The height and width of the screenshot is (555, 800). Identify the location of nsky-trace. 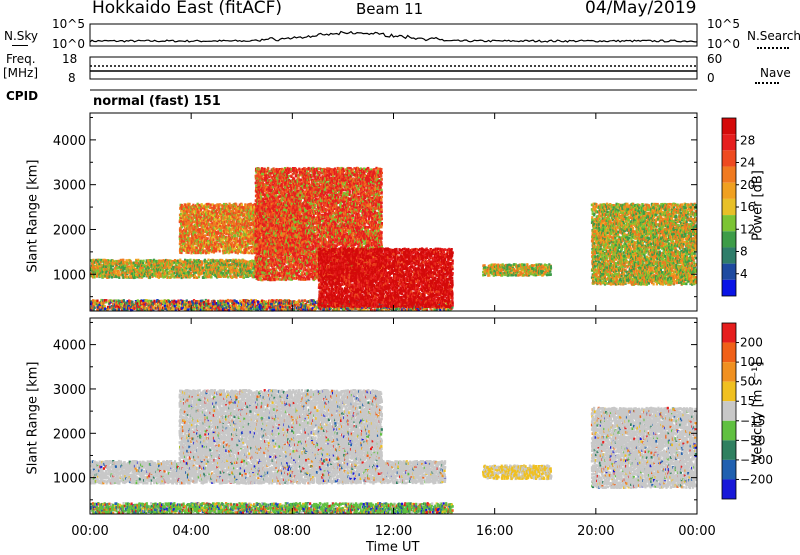
(393, 37).